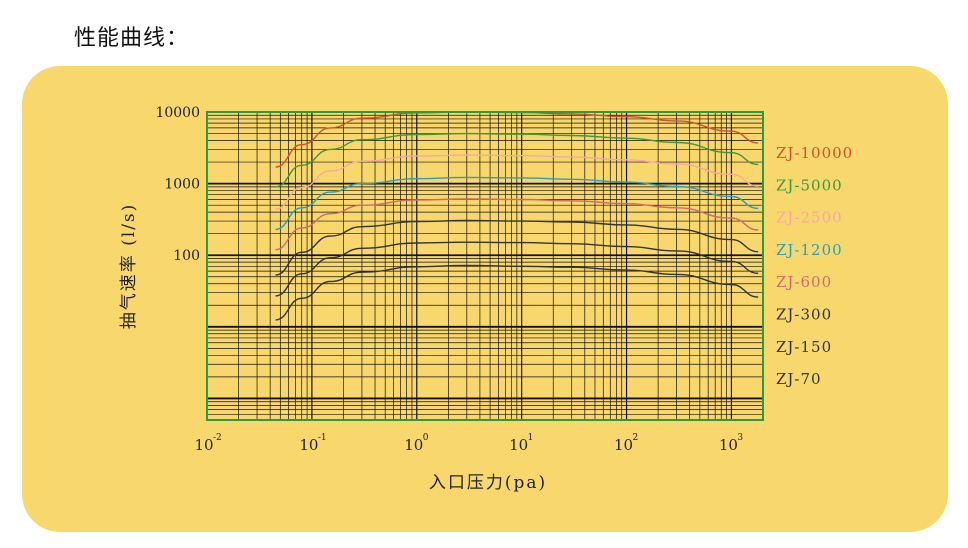 This screenshot has width=968, height=548. What do you see at coordinates (804, 282) in the screenshot?
I see `series-label-zj-600: ZJ-600` at bounding box center [804, 282].